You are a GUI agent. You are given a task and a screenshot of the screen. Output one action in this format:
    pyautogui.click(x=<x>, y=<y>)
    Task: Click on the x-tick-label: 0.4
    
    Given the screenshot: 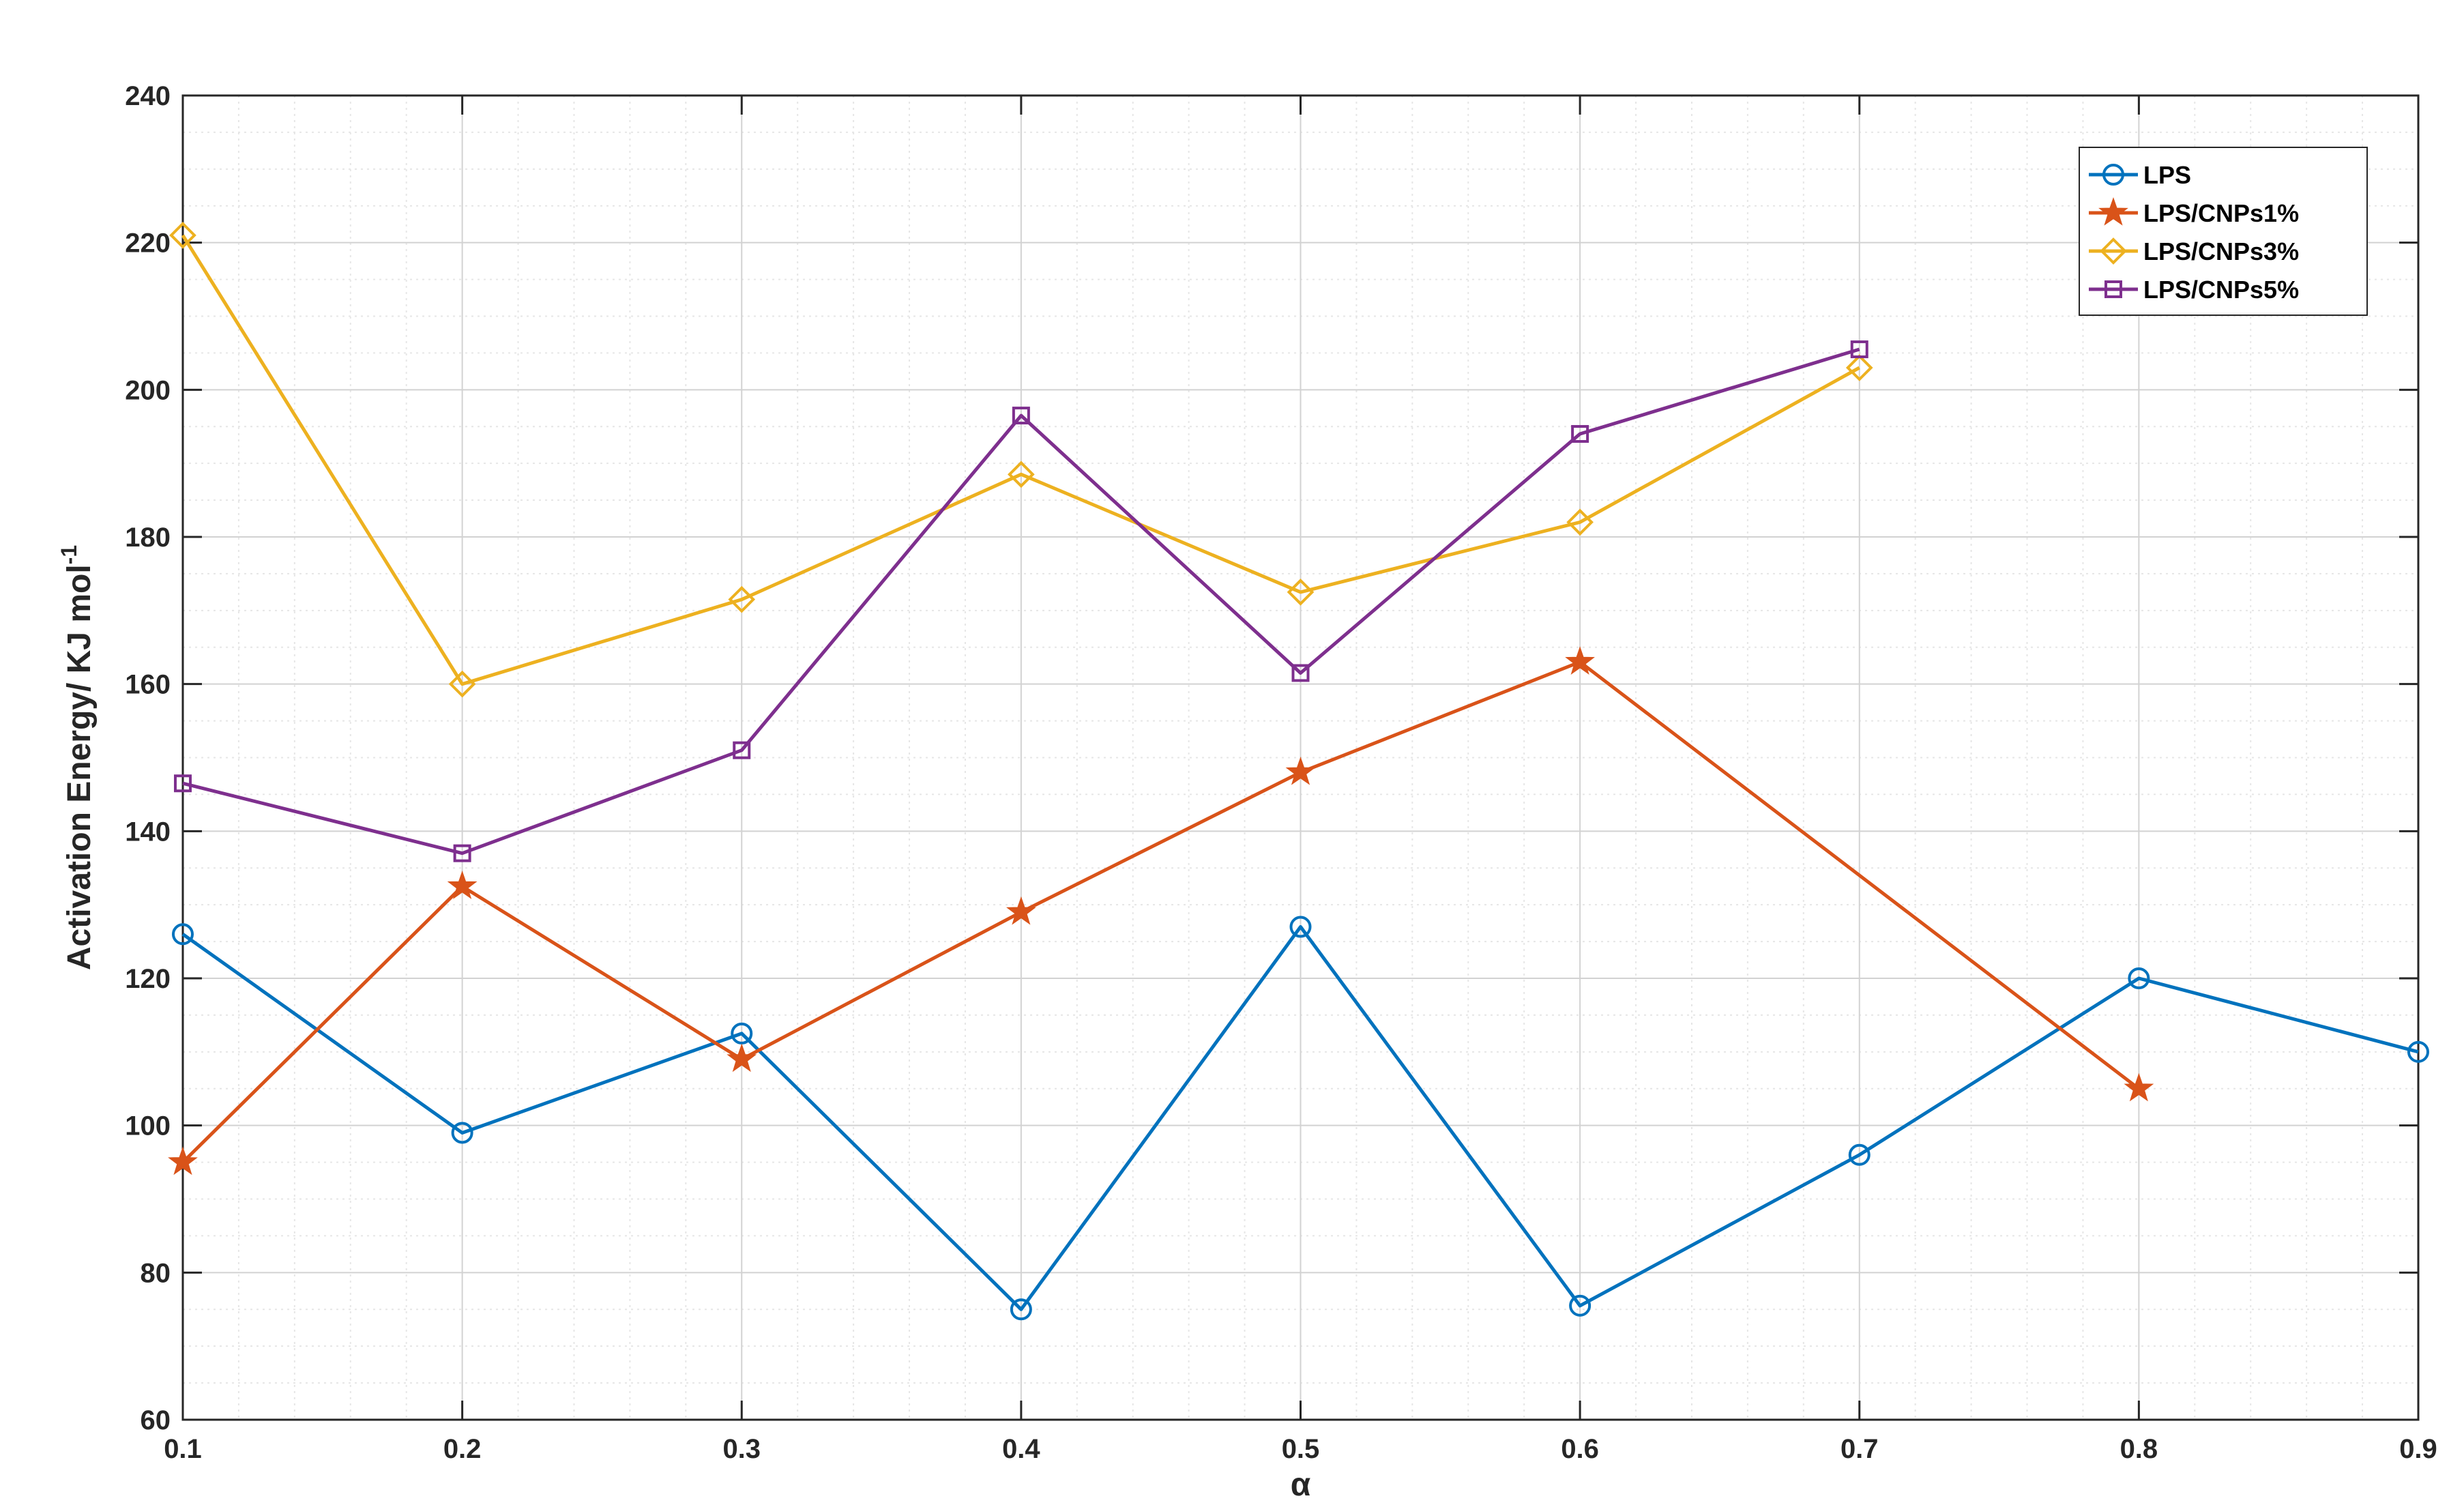 What is the action you would take?
    pyautogui.click(x=1021, y=1449)
    